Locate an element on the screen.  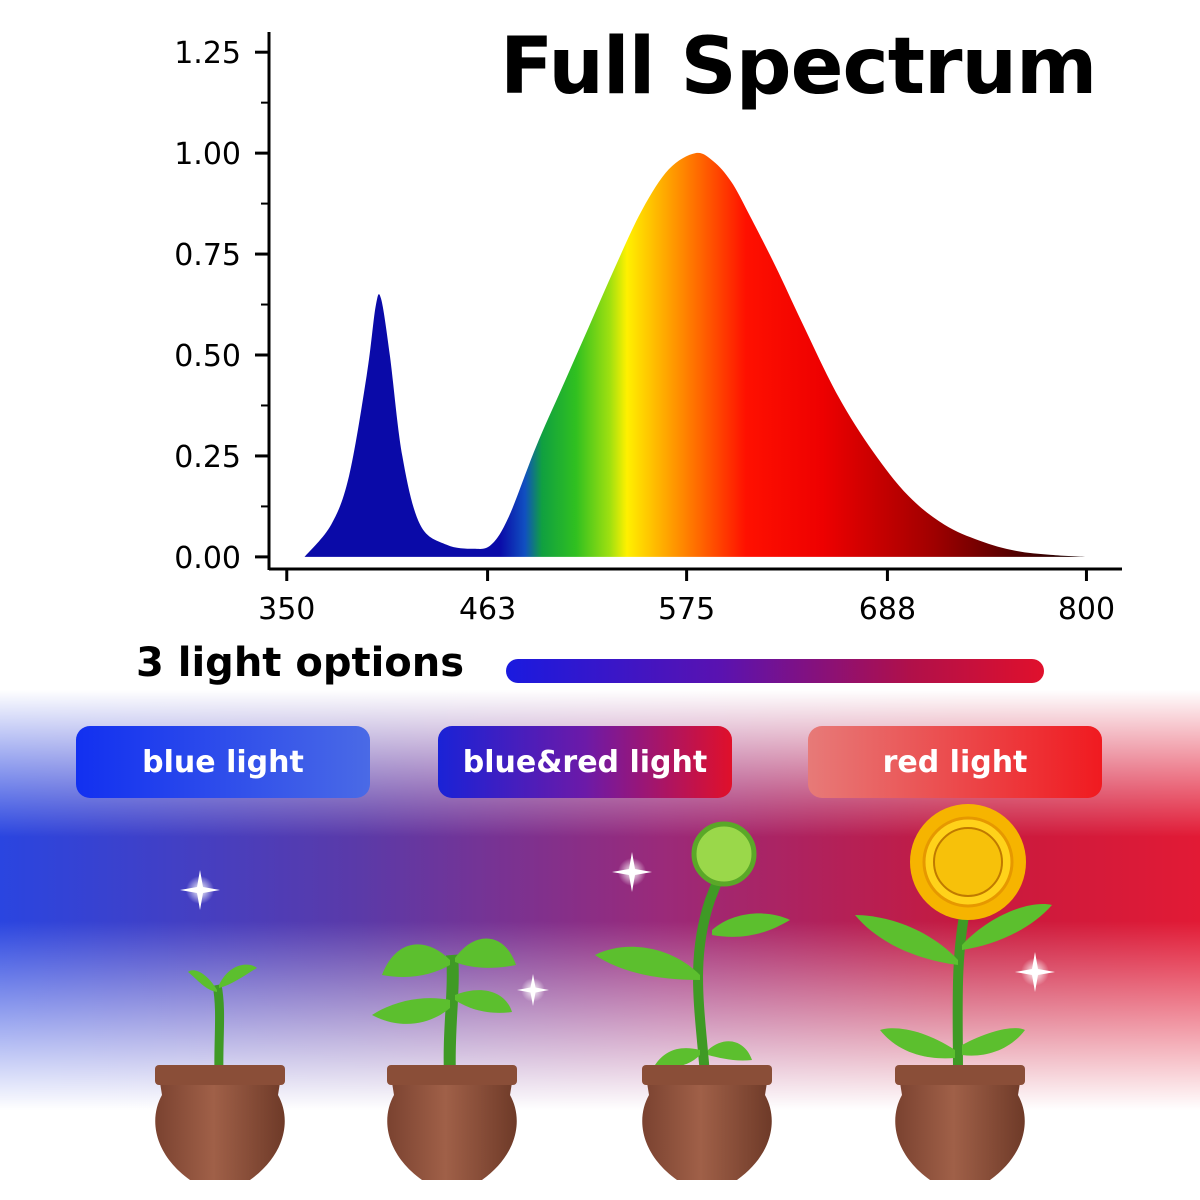
blue-red-light-label: blue&red light is located at coordinates (585, 762).